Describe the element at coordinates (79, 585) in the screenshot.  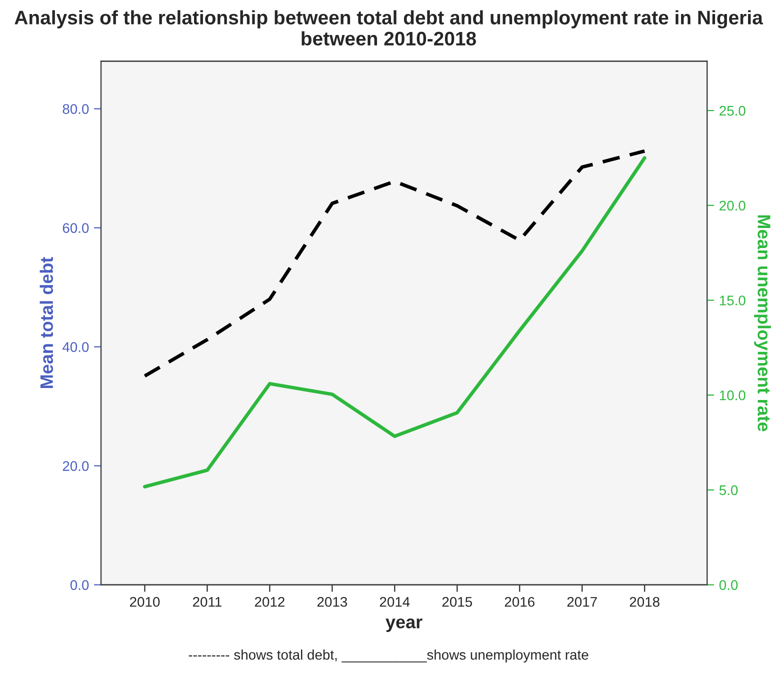
I see `y-tick-label: 0.0` at that location.